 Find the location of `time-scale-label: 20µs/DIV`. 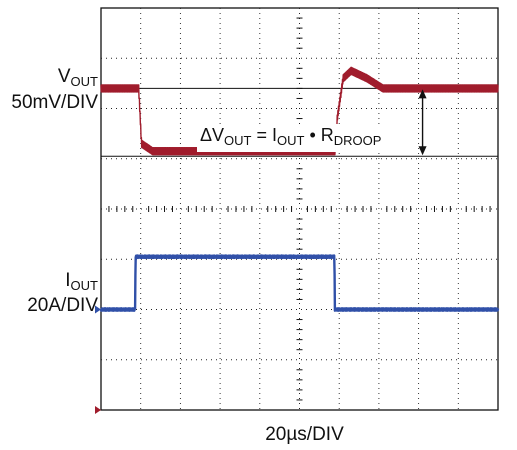

time-scale-label: 20µs/DIV is located at coordinates (304, 434).